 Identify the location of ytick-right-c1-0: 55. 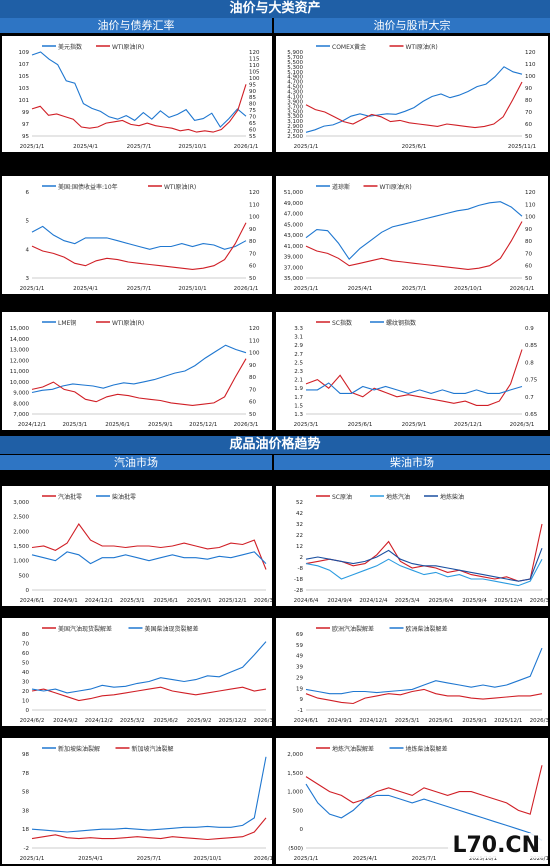
(252, 137).